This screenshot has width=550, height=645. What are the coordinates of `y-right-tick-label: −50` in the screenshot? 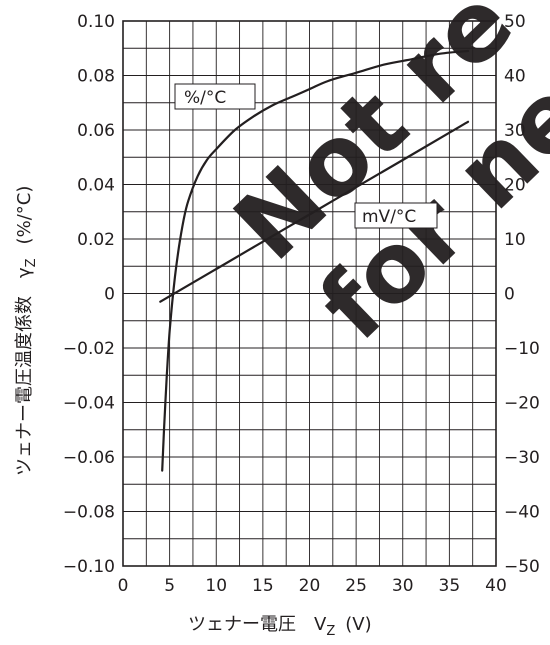 It's located at (522, 567).